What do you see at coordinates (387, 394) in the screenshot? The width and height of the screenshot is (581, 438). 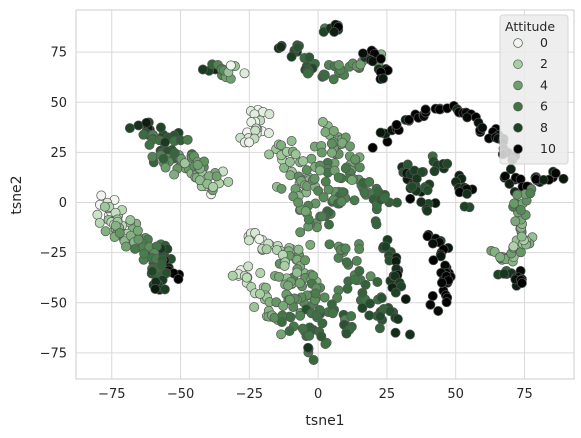 I see `x-tick-label: 25` at bounding box center [387, 394].